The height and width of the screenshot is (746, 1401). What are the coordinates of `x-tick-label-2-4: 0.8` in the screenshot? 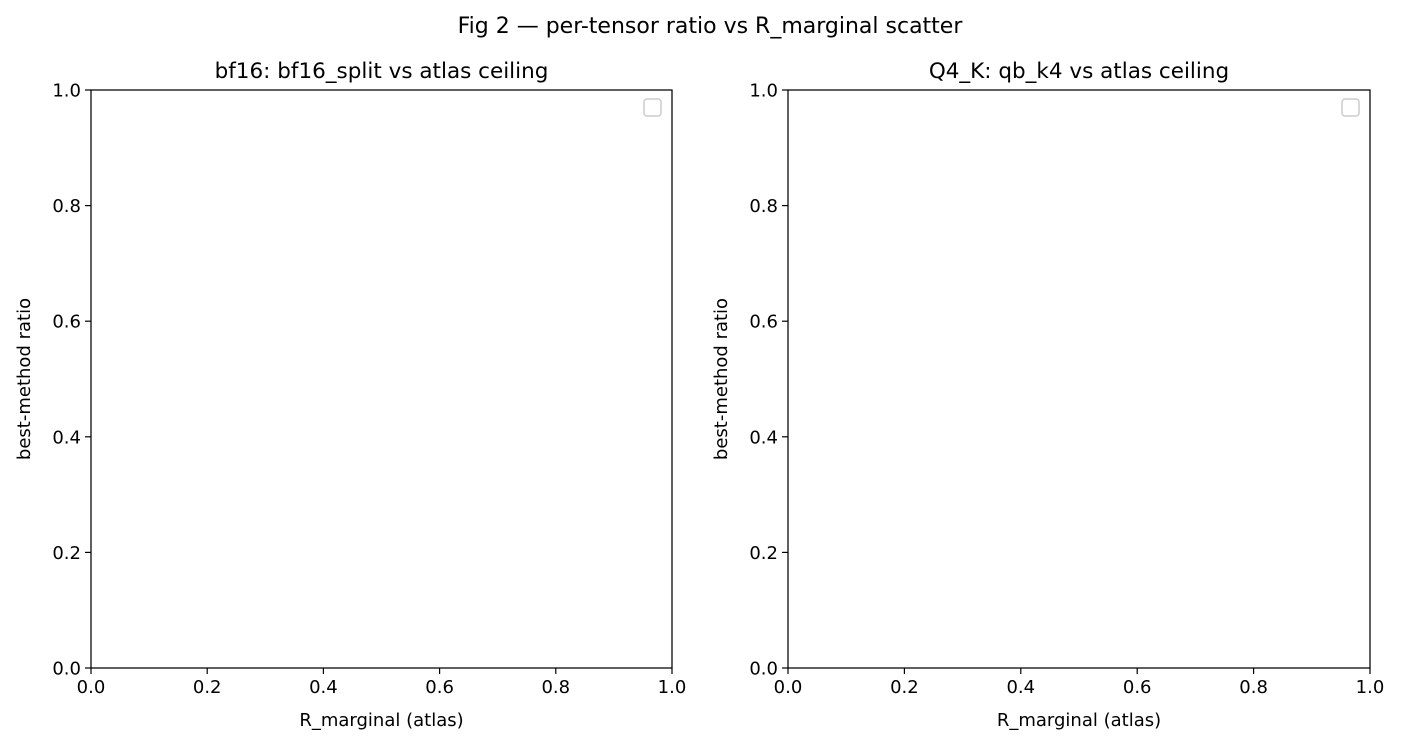 It's located at (1253, 687).